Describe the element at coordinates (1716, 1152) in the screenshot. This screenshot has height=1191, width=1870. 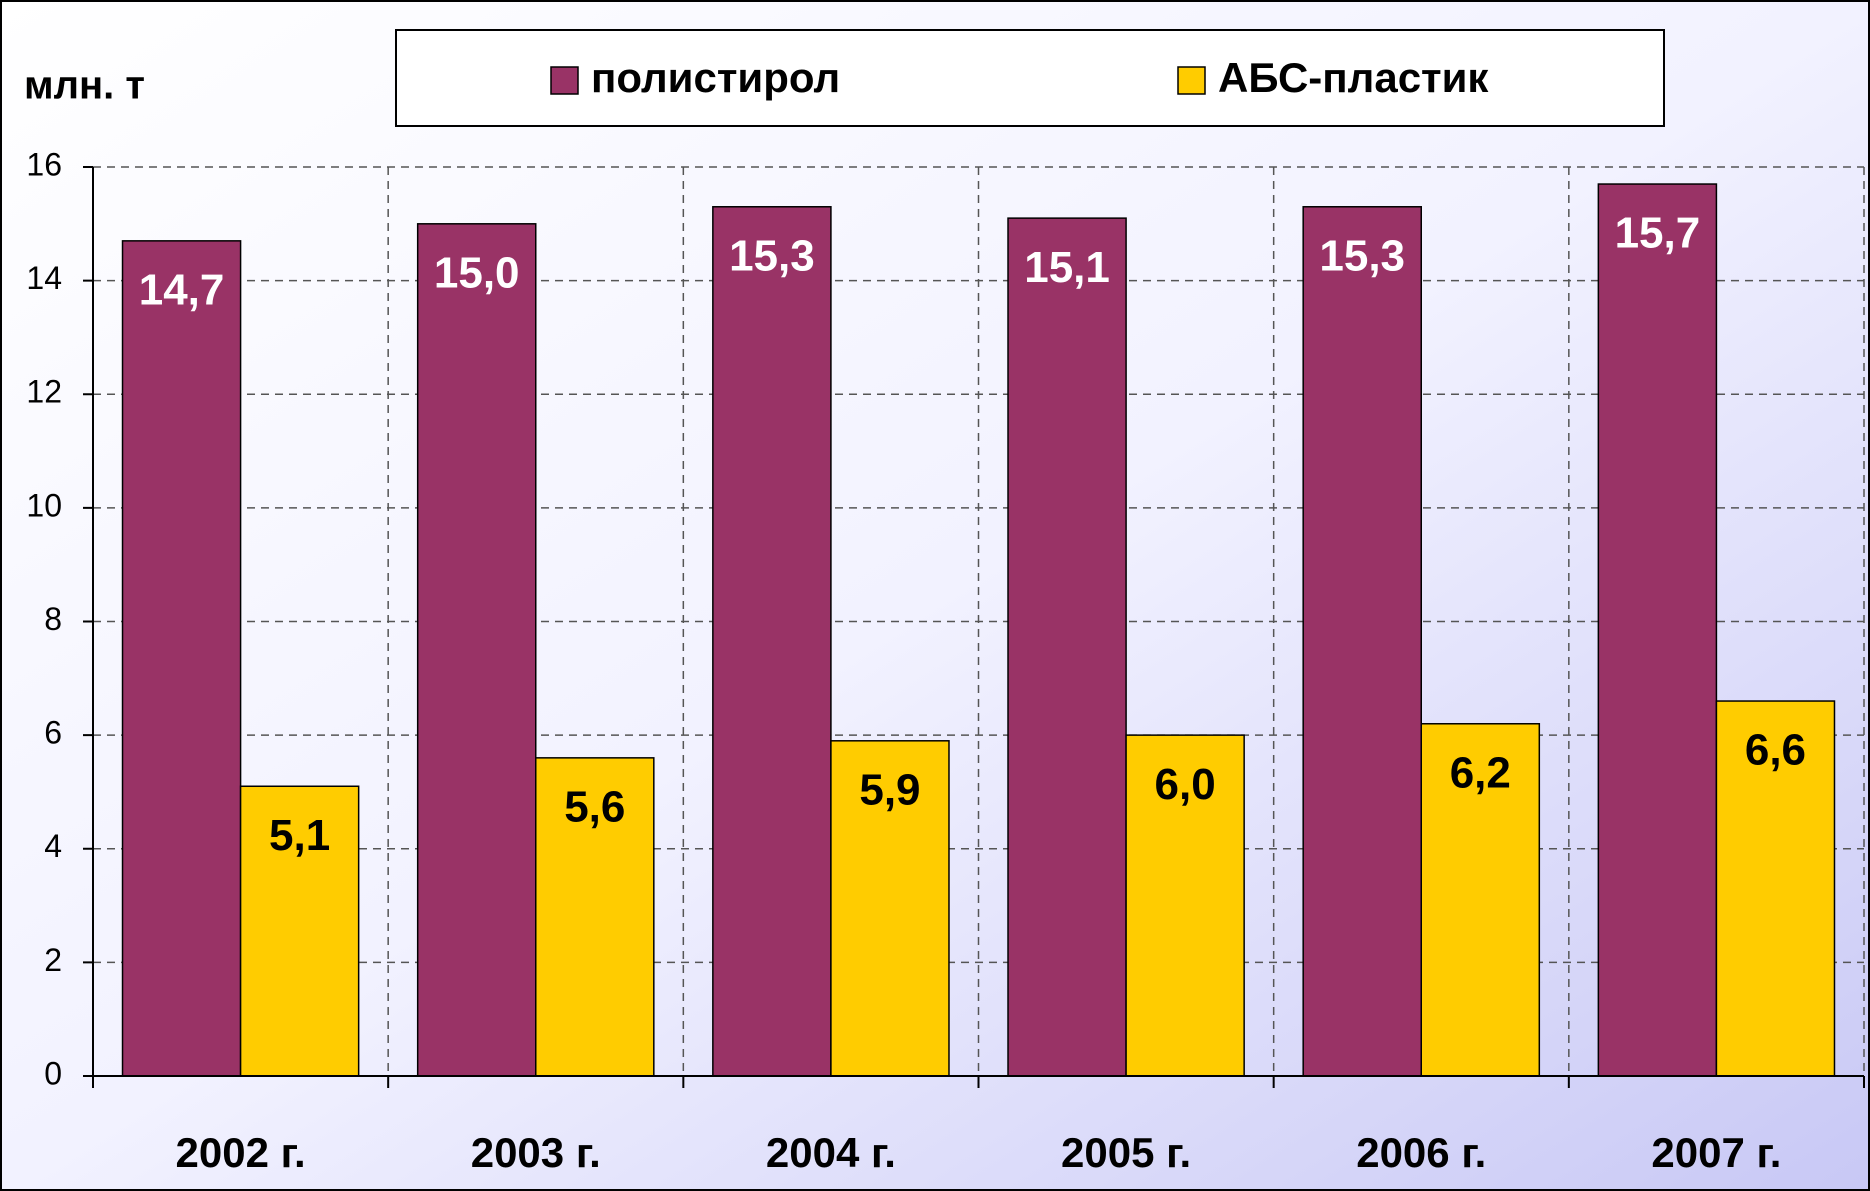
I see `x-tick-label: 2007 г.` at that location.